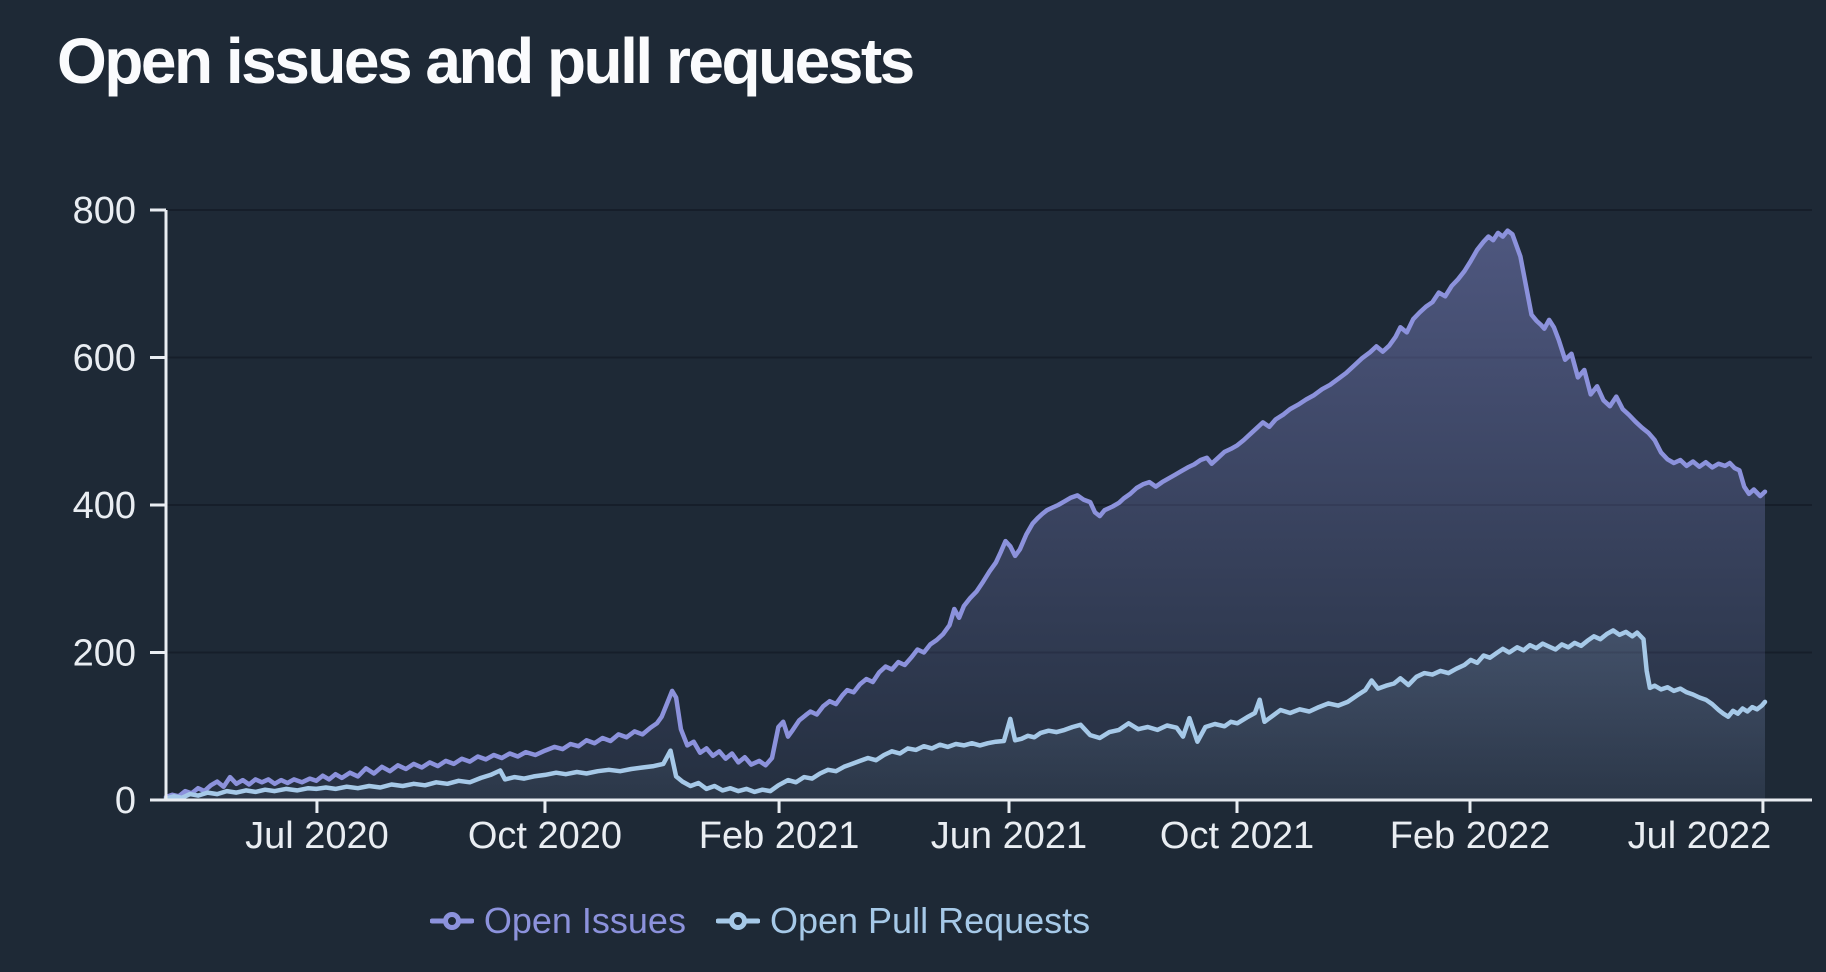 This screenshot has width=1826, height=972. What do you see at coordinates (486, 61) in the screenshot?
I see `page-title: Open issues and pull requests` at bounding box center [486, 61].